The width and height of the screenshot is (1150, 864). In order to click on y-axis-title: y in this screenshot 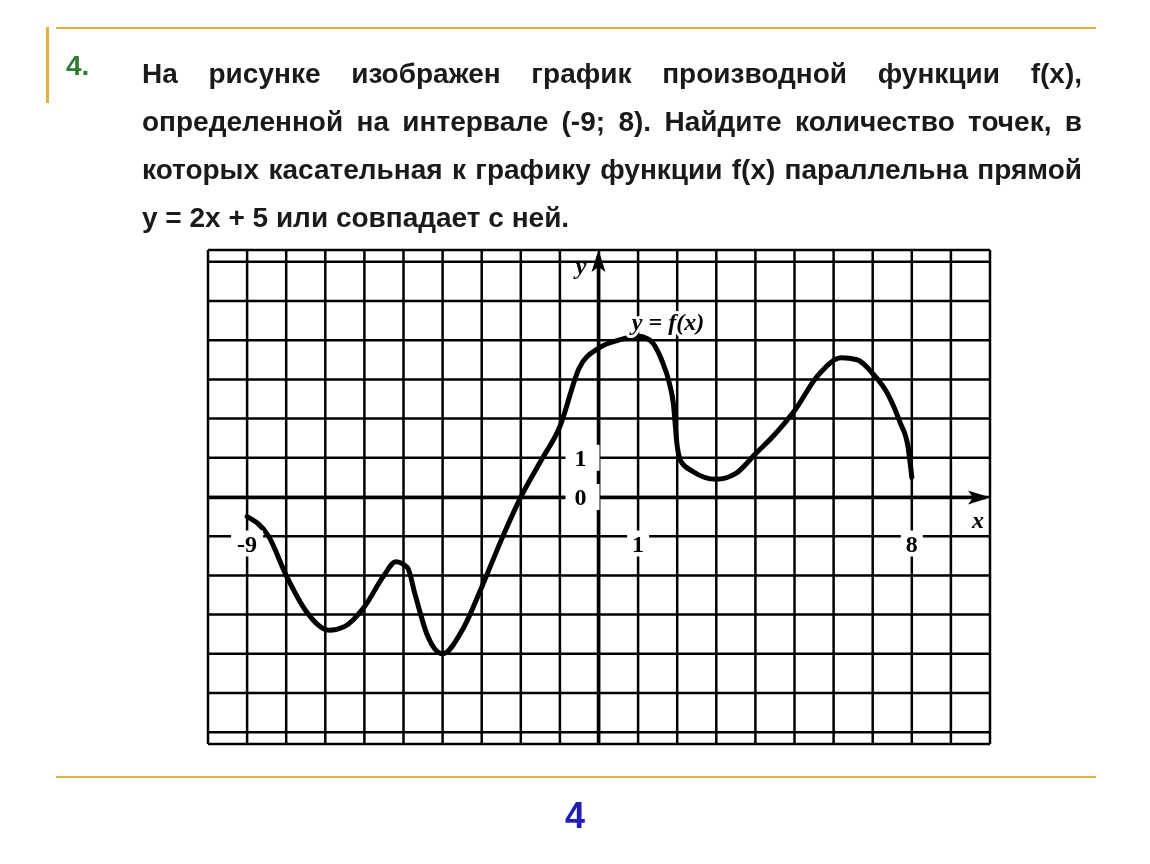, I will do `click(579, 266)`.